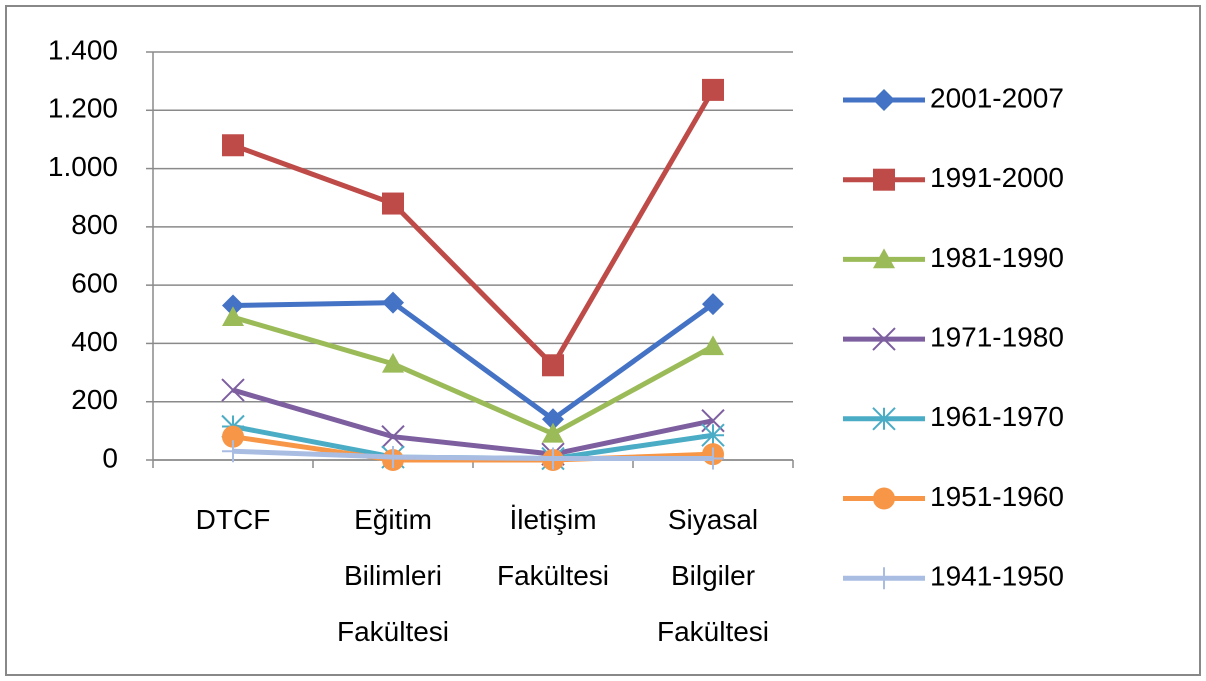  I want to click on legend-label: 1961-1970, so click(997, 416).